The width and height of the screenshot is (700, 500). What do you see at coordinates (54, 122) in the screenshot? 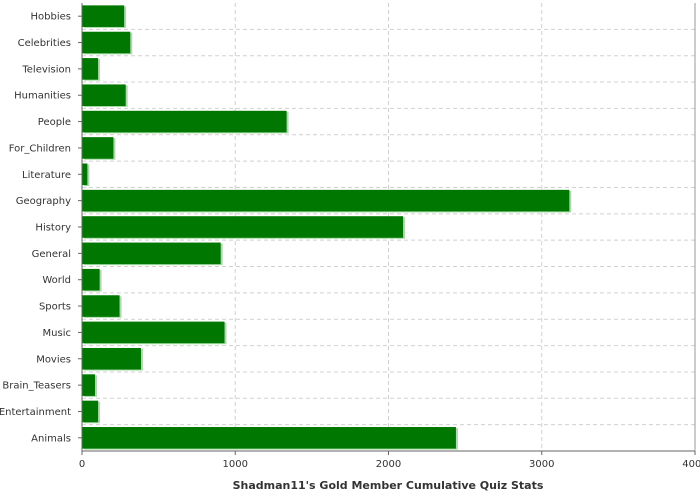
I see `y-tick-label: People` at bounding box center [54, 122].